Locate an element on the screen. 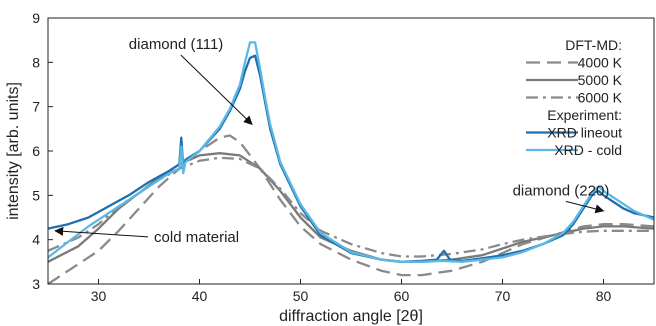  x-tick-label: 30 is located at coordinates (99, 296).